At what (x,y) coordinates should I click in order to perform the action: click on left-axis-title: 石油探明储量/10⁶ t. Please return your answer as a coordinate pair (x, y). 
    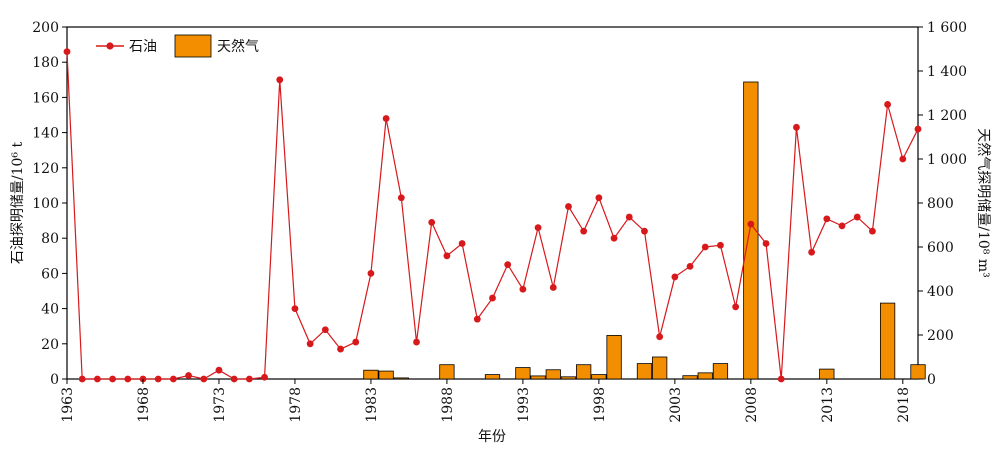
    Looking at the image, I should click on (18, 203).